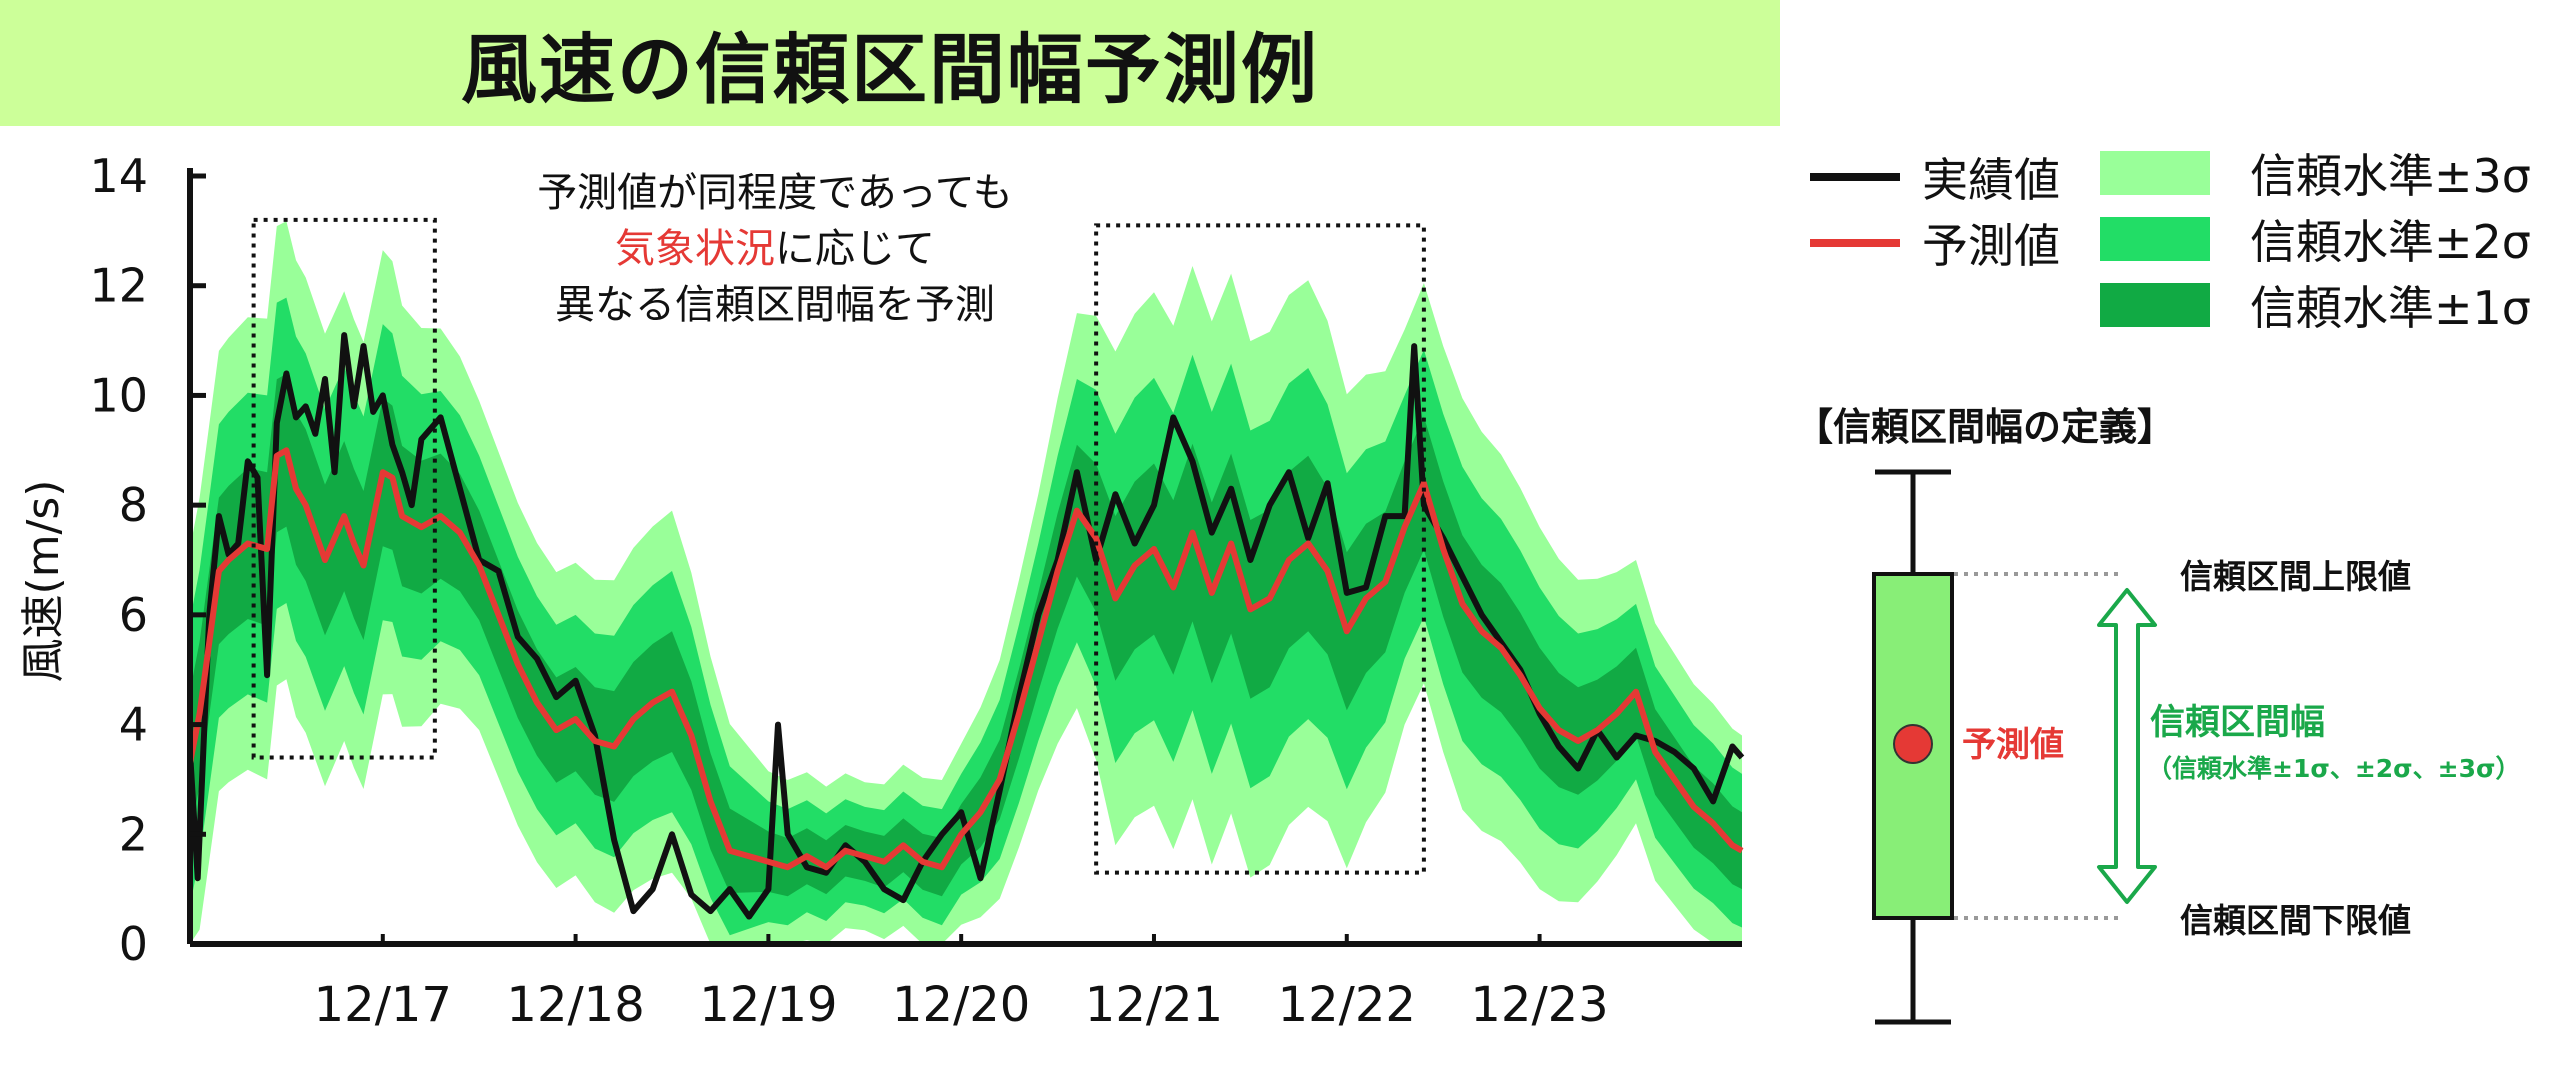  Describe the element at coordinates (775, 305) in the screenshot. I see `annotation-line3: 異なる信頼区間幅を予測` at that location.